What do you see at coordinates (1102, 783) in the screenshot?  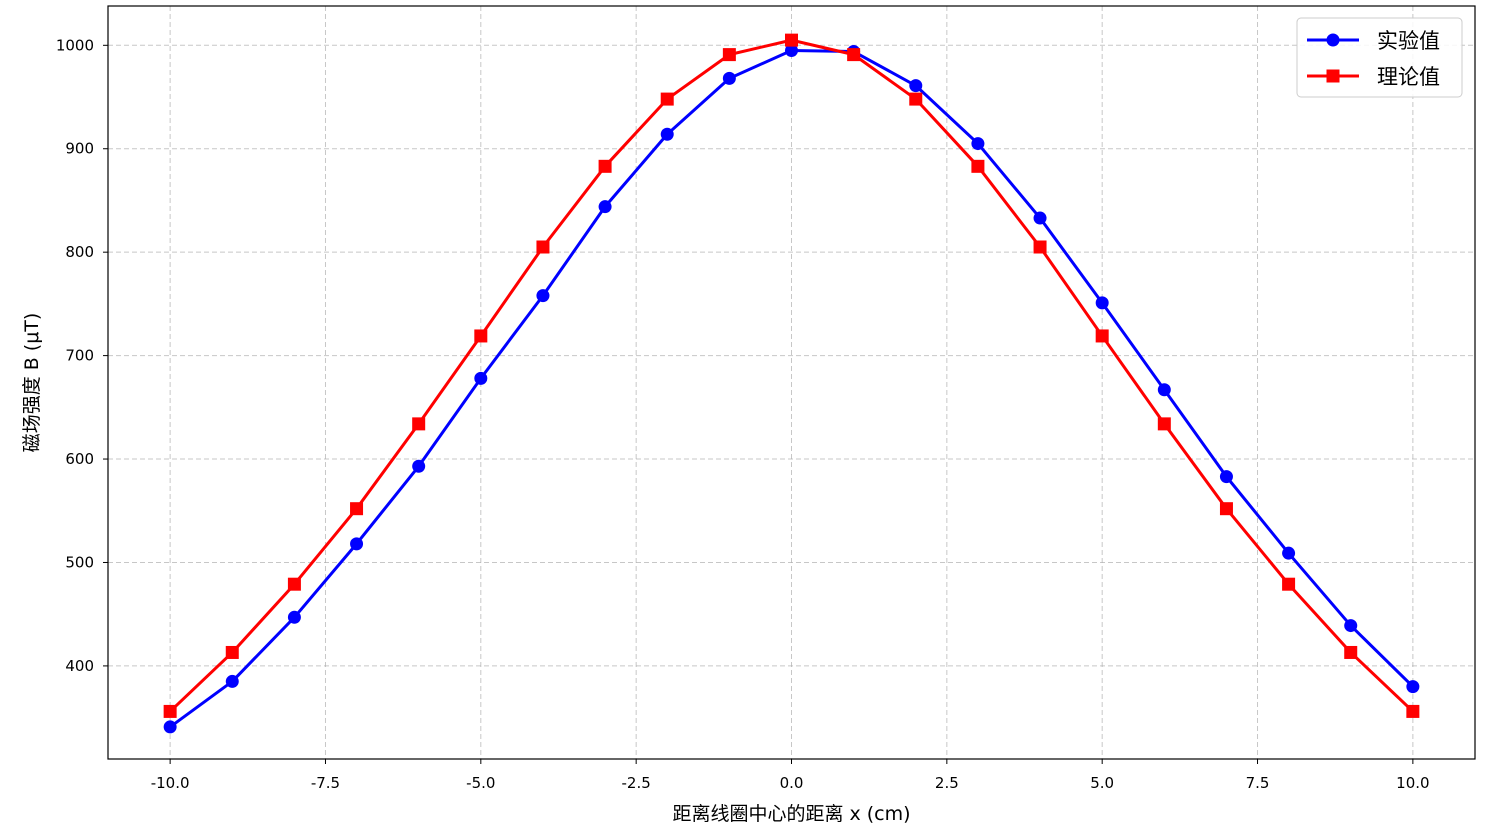 I see `x-tick-label: 5.0` at bounding box center [1102, 783].